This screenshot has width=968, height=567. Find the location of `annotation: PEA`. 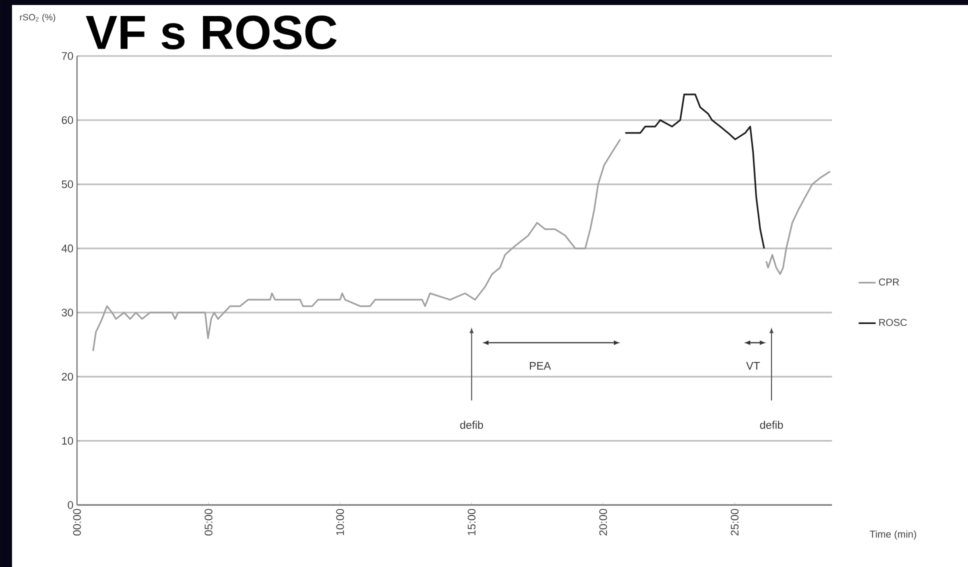

annotation: PEA is located at coordinates (540, 366).